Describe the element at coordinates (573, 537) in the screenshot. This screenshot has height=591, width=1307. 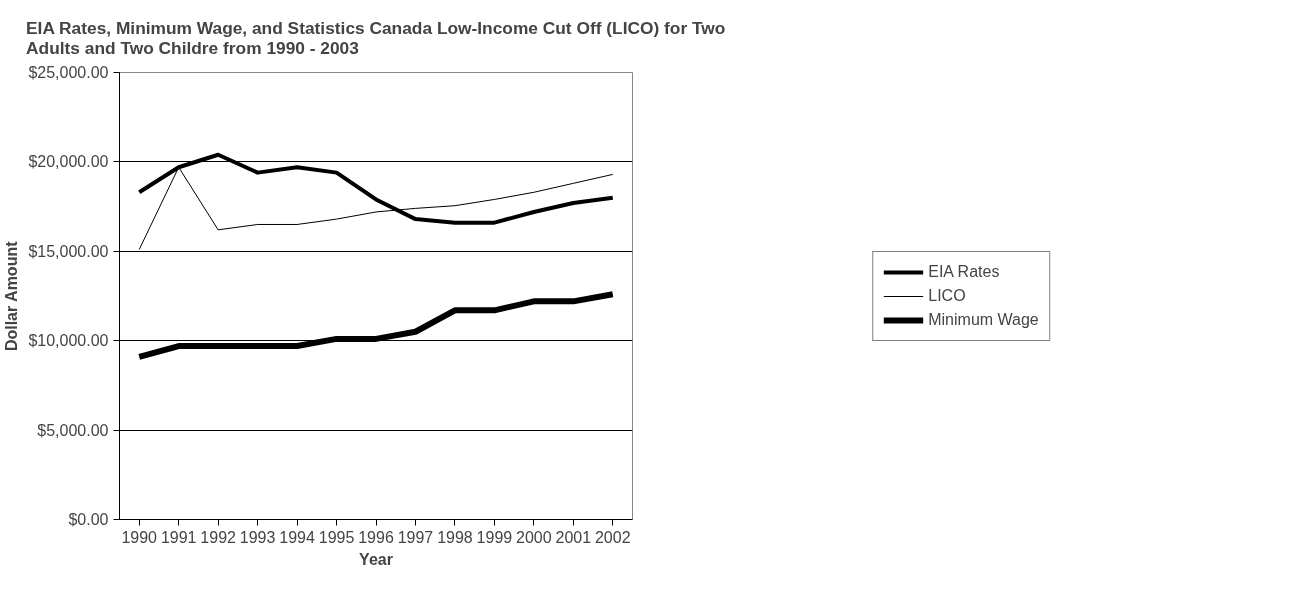
I see `x-tick-label: 2001` at that location.